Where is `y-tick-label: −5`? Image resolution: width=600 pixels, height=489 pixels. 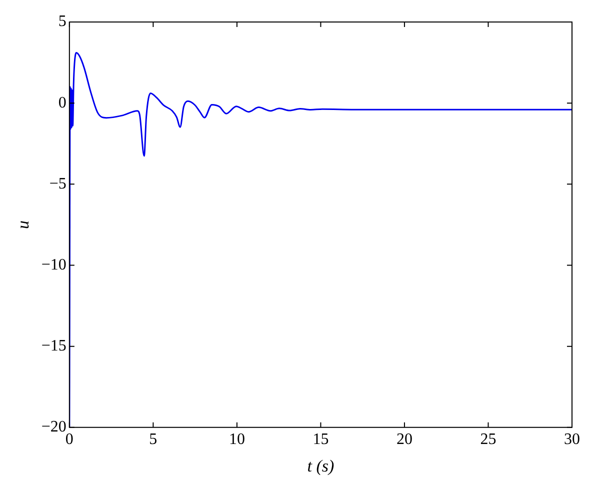 y-tick-label: −5 is located at coordinates (57, 183).